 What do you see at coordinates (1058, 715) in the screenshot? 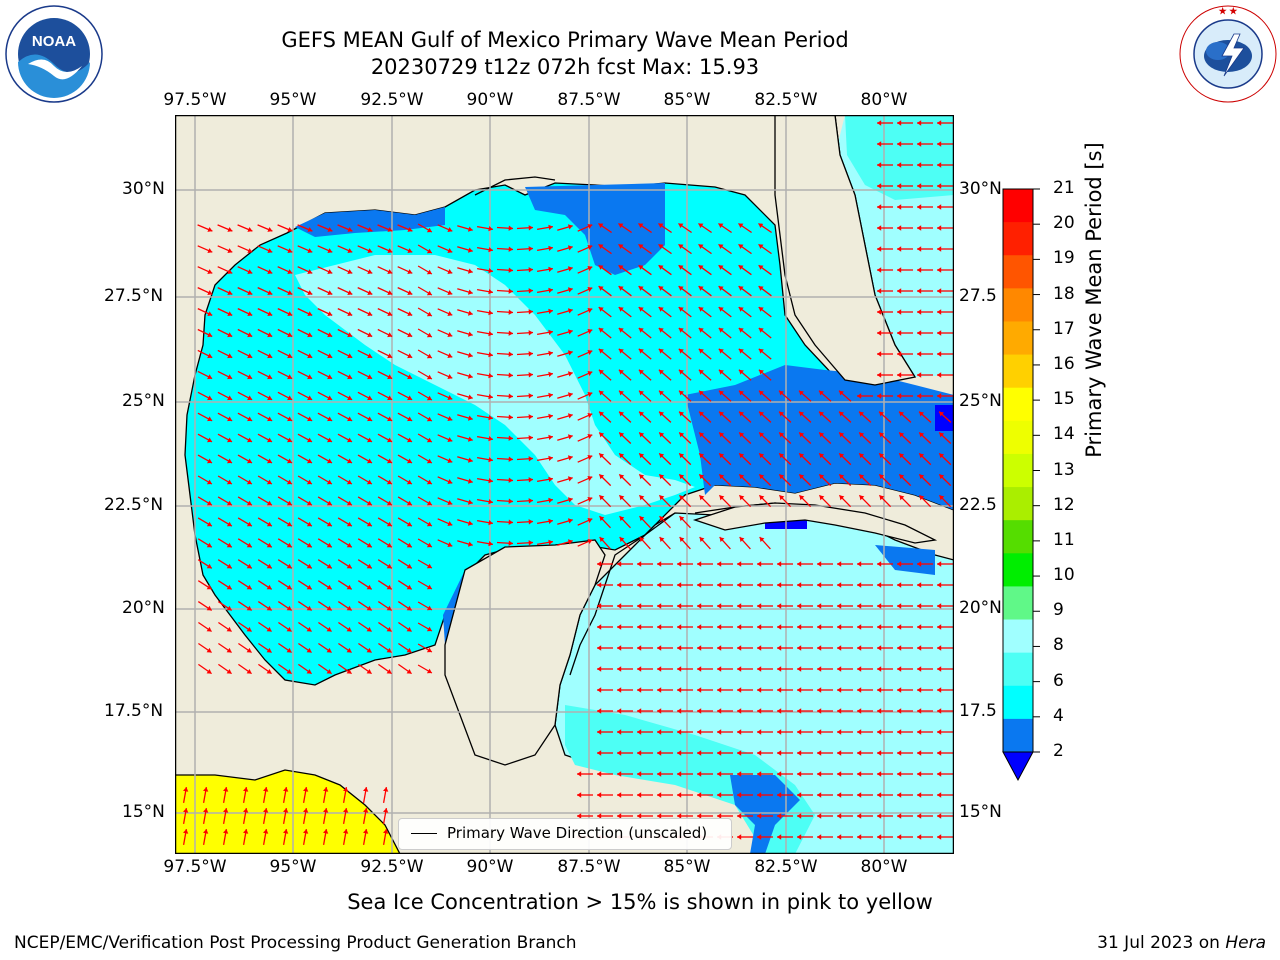
I see `colorbar-tick-label: 4` at bounding box center [1058, 715].